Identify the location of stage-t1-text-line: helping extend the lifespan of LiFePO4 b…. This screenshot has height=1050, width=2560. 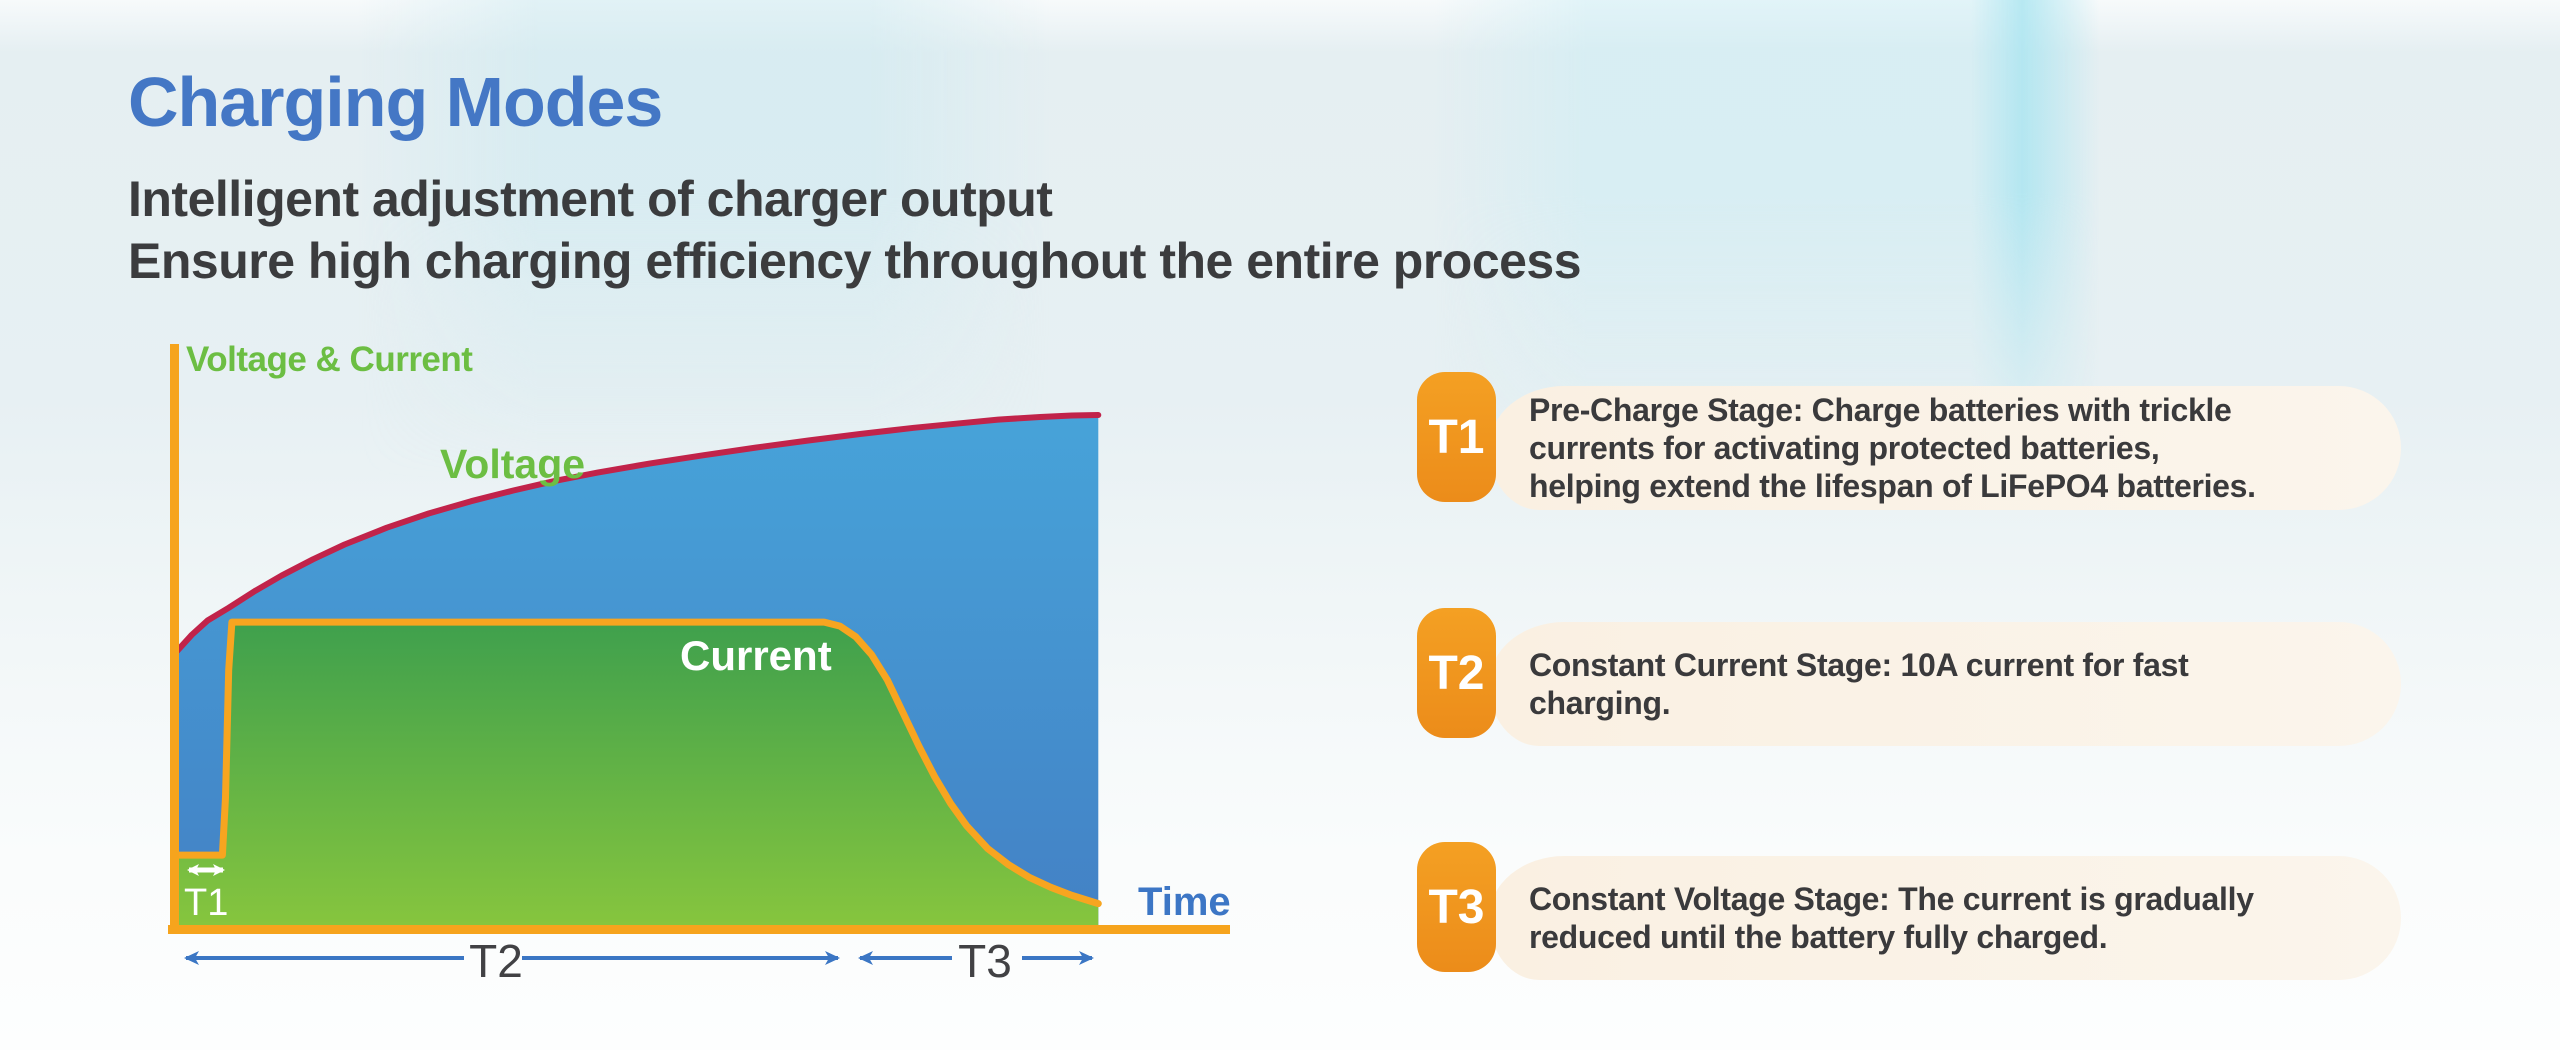
(1892, 486).